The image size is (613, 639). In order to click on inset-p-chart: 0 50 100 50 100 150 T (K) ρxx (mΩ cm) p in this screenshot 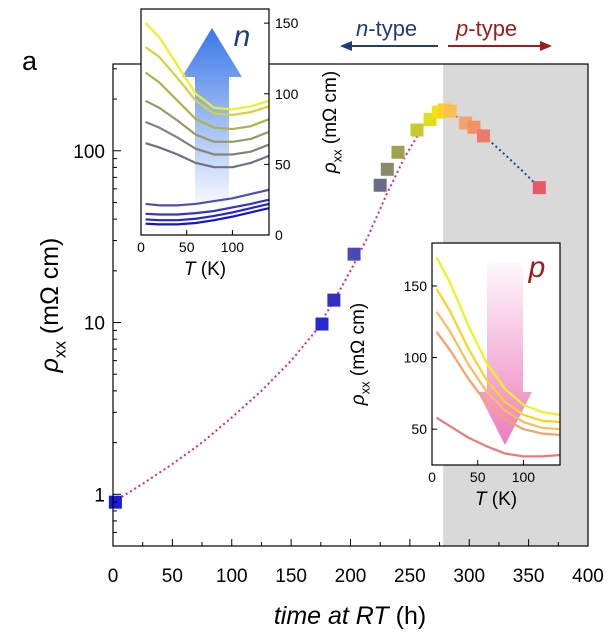, I will do `click(454, 376)`.